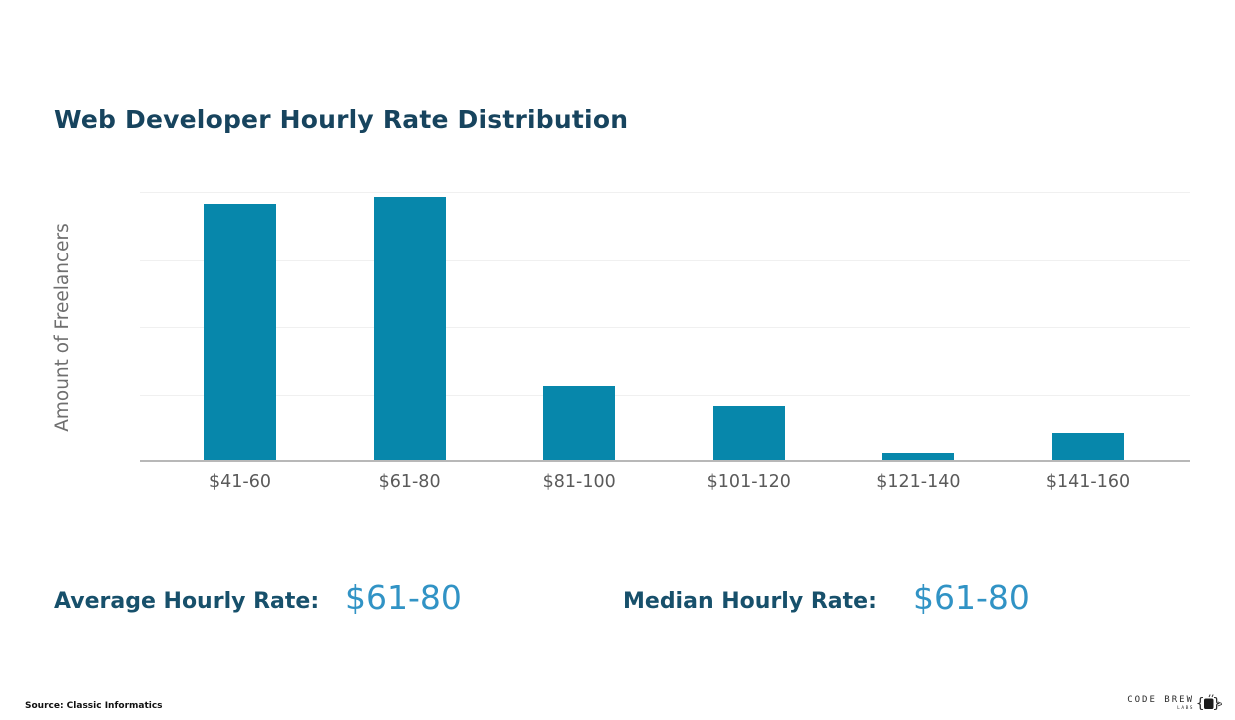 This screenshot has width=1235, height=720. I want to click on x-tick-label: $141-160, so click(1088, 482).